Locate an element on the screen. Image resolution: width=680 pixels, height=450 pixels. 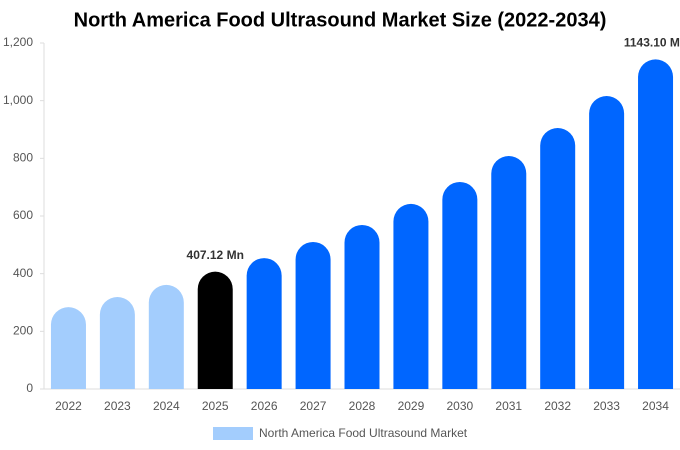
value-label: 407.12 Mn is located at coordinates (215, 255).